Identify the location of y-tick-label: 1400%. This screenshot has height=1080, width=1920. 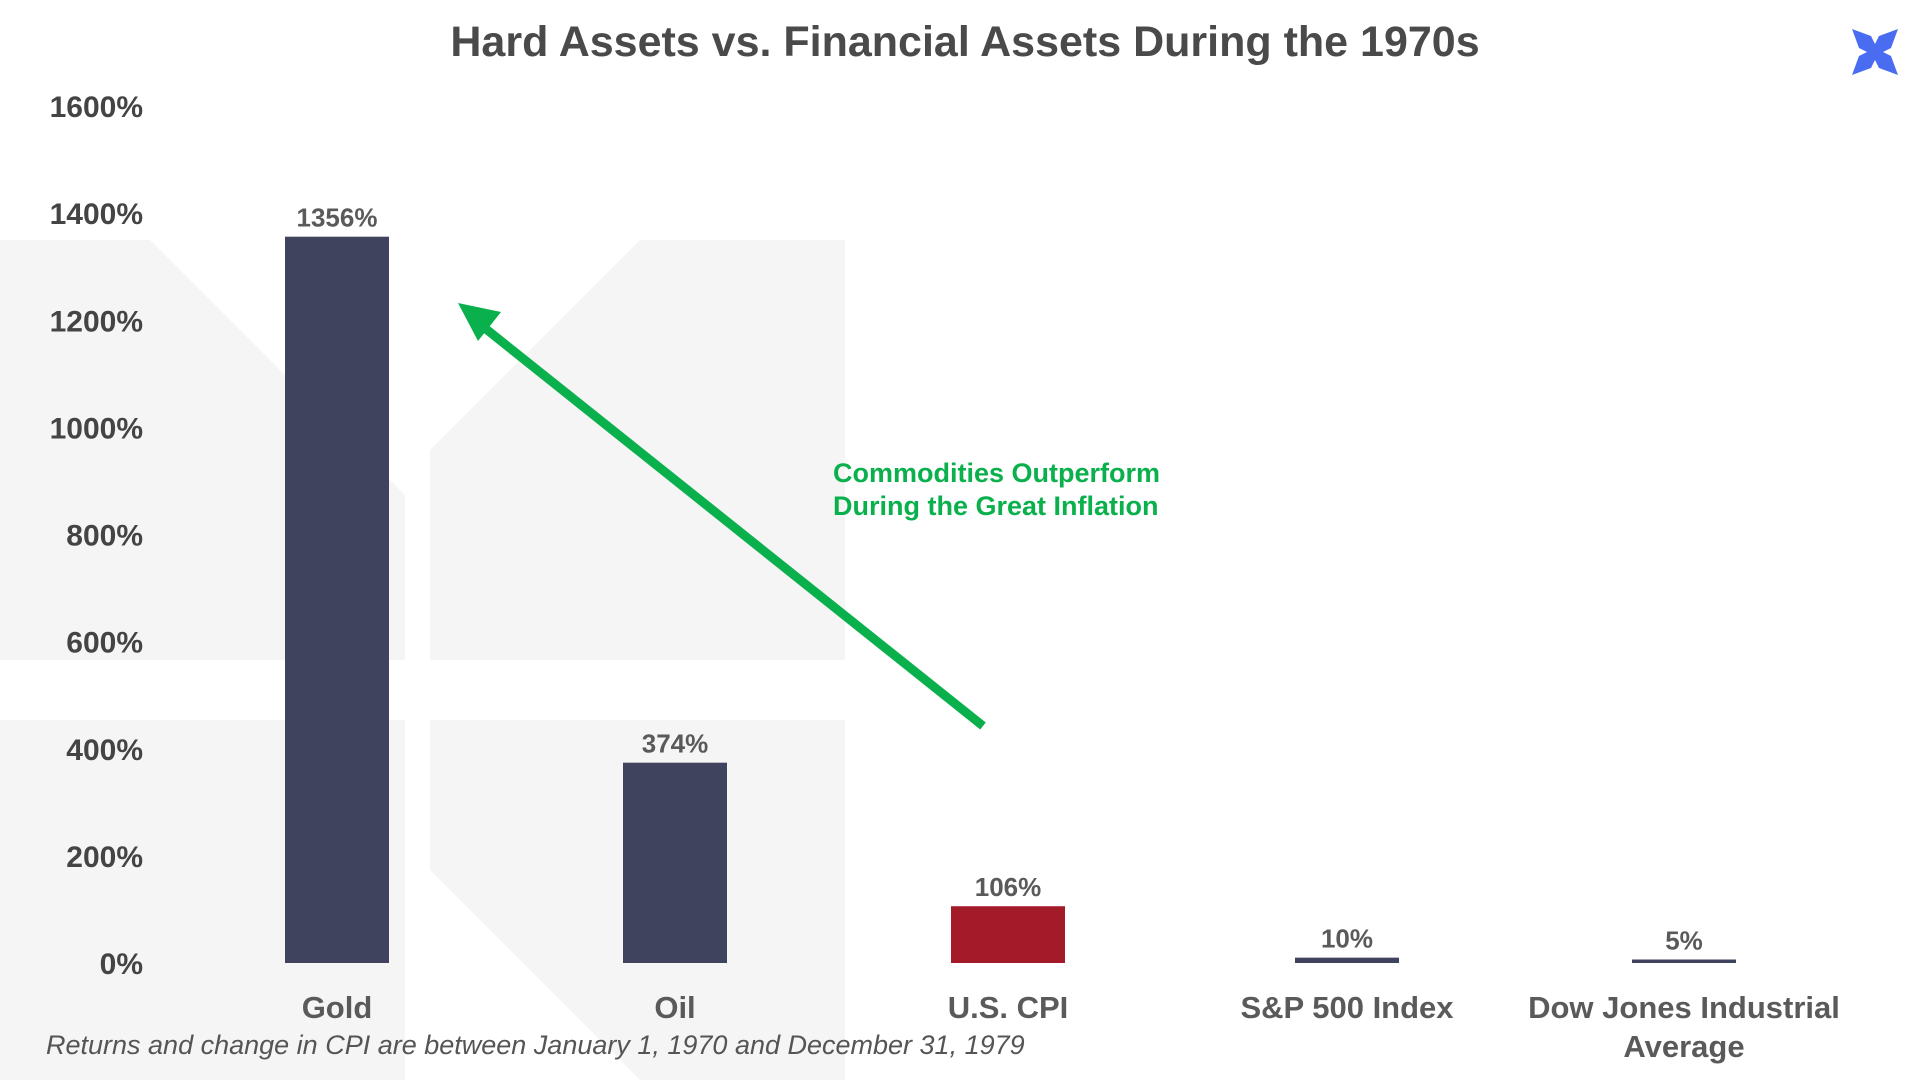
(96, 214).